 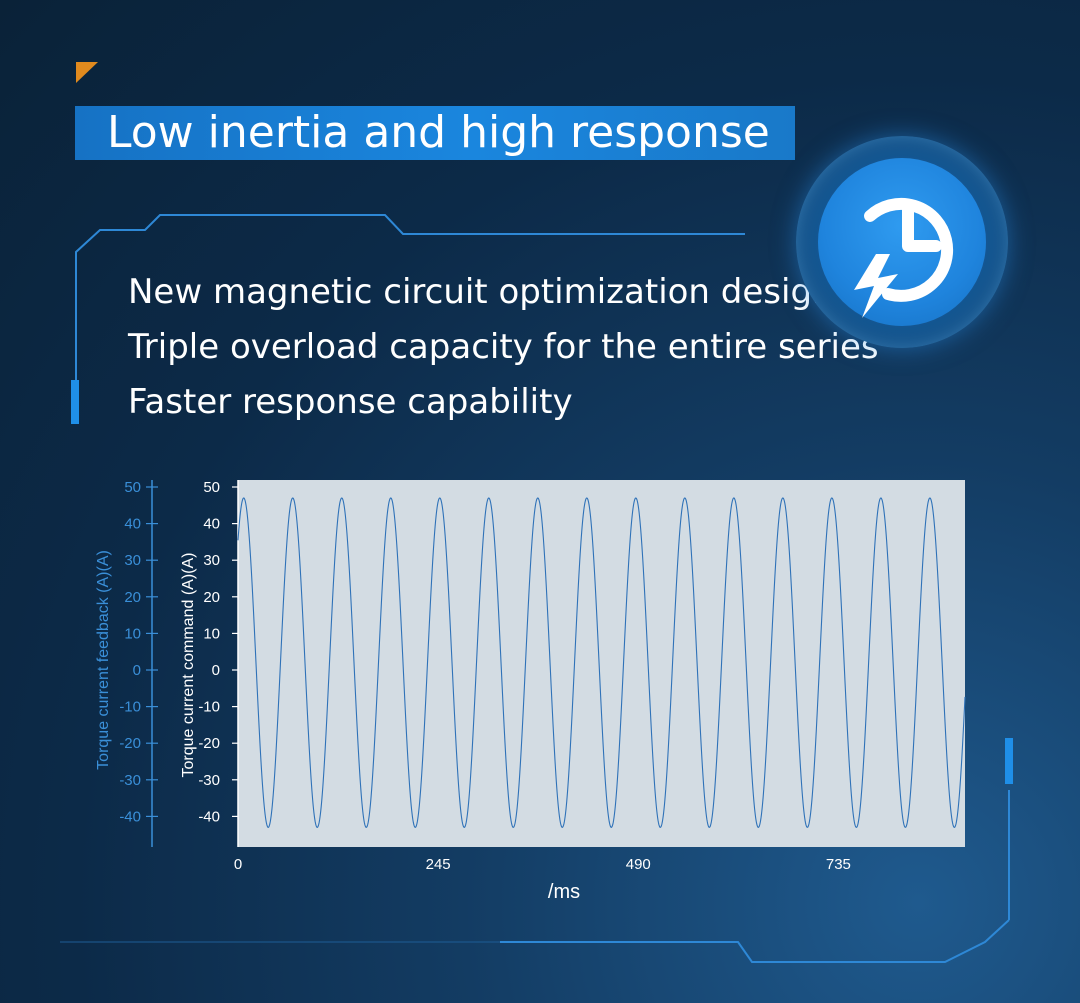 I want to click on left-y-tick-label: 0, so click(x=137, y=670).